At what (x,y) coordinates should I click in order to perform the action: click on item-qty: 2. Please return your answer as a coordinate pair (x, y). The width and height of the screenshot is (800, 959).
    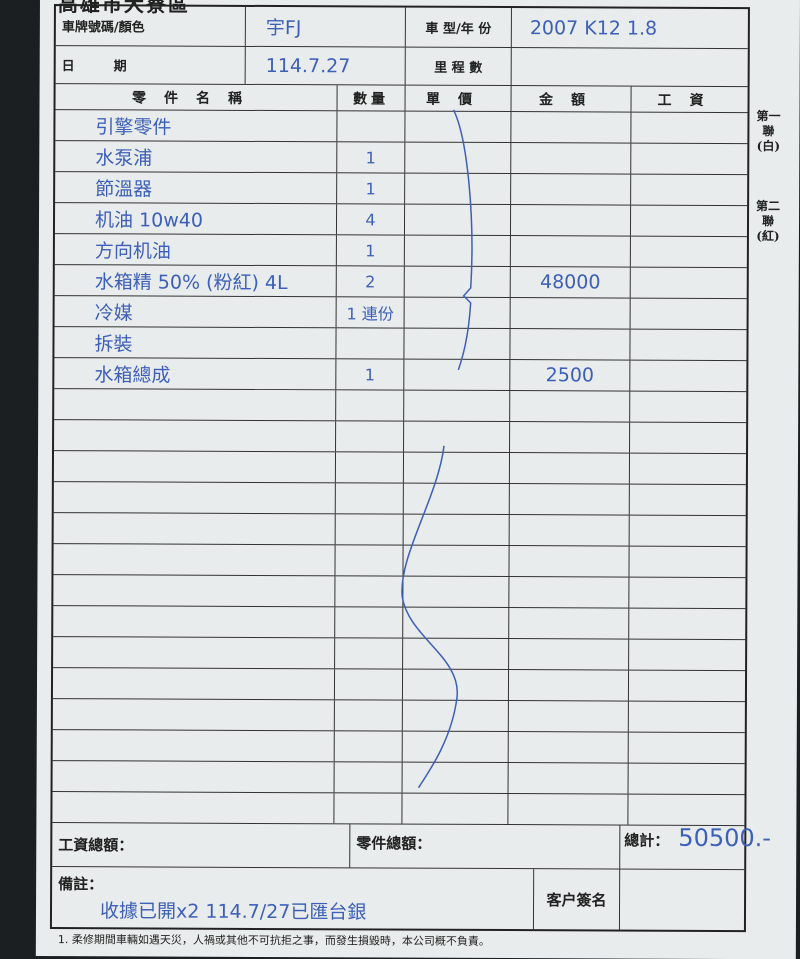
    Looking at the image, I should click on (370, 281).